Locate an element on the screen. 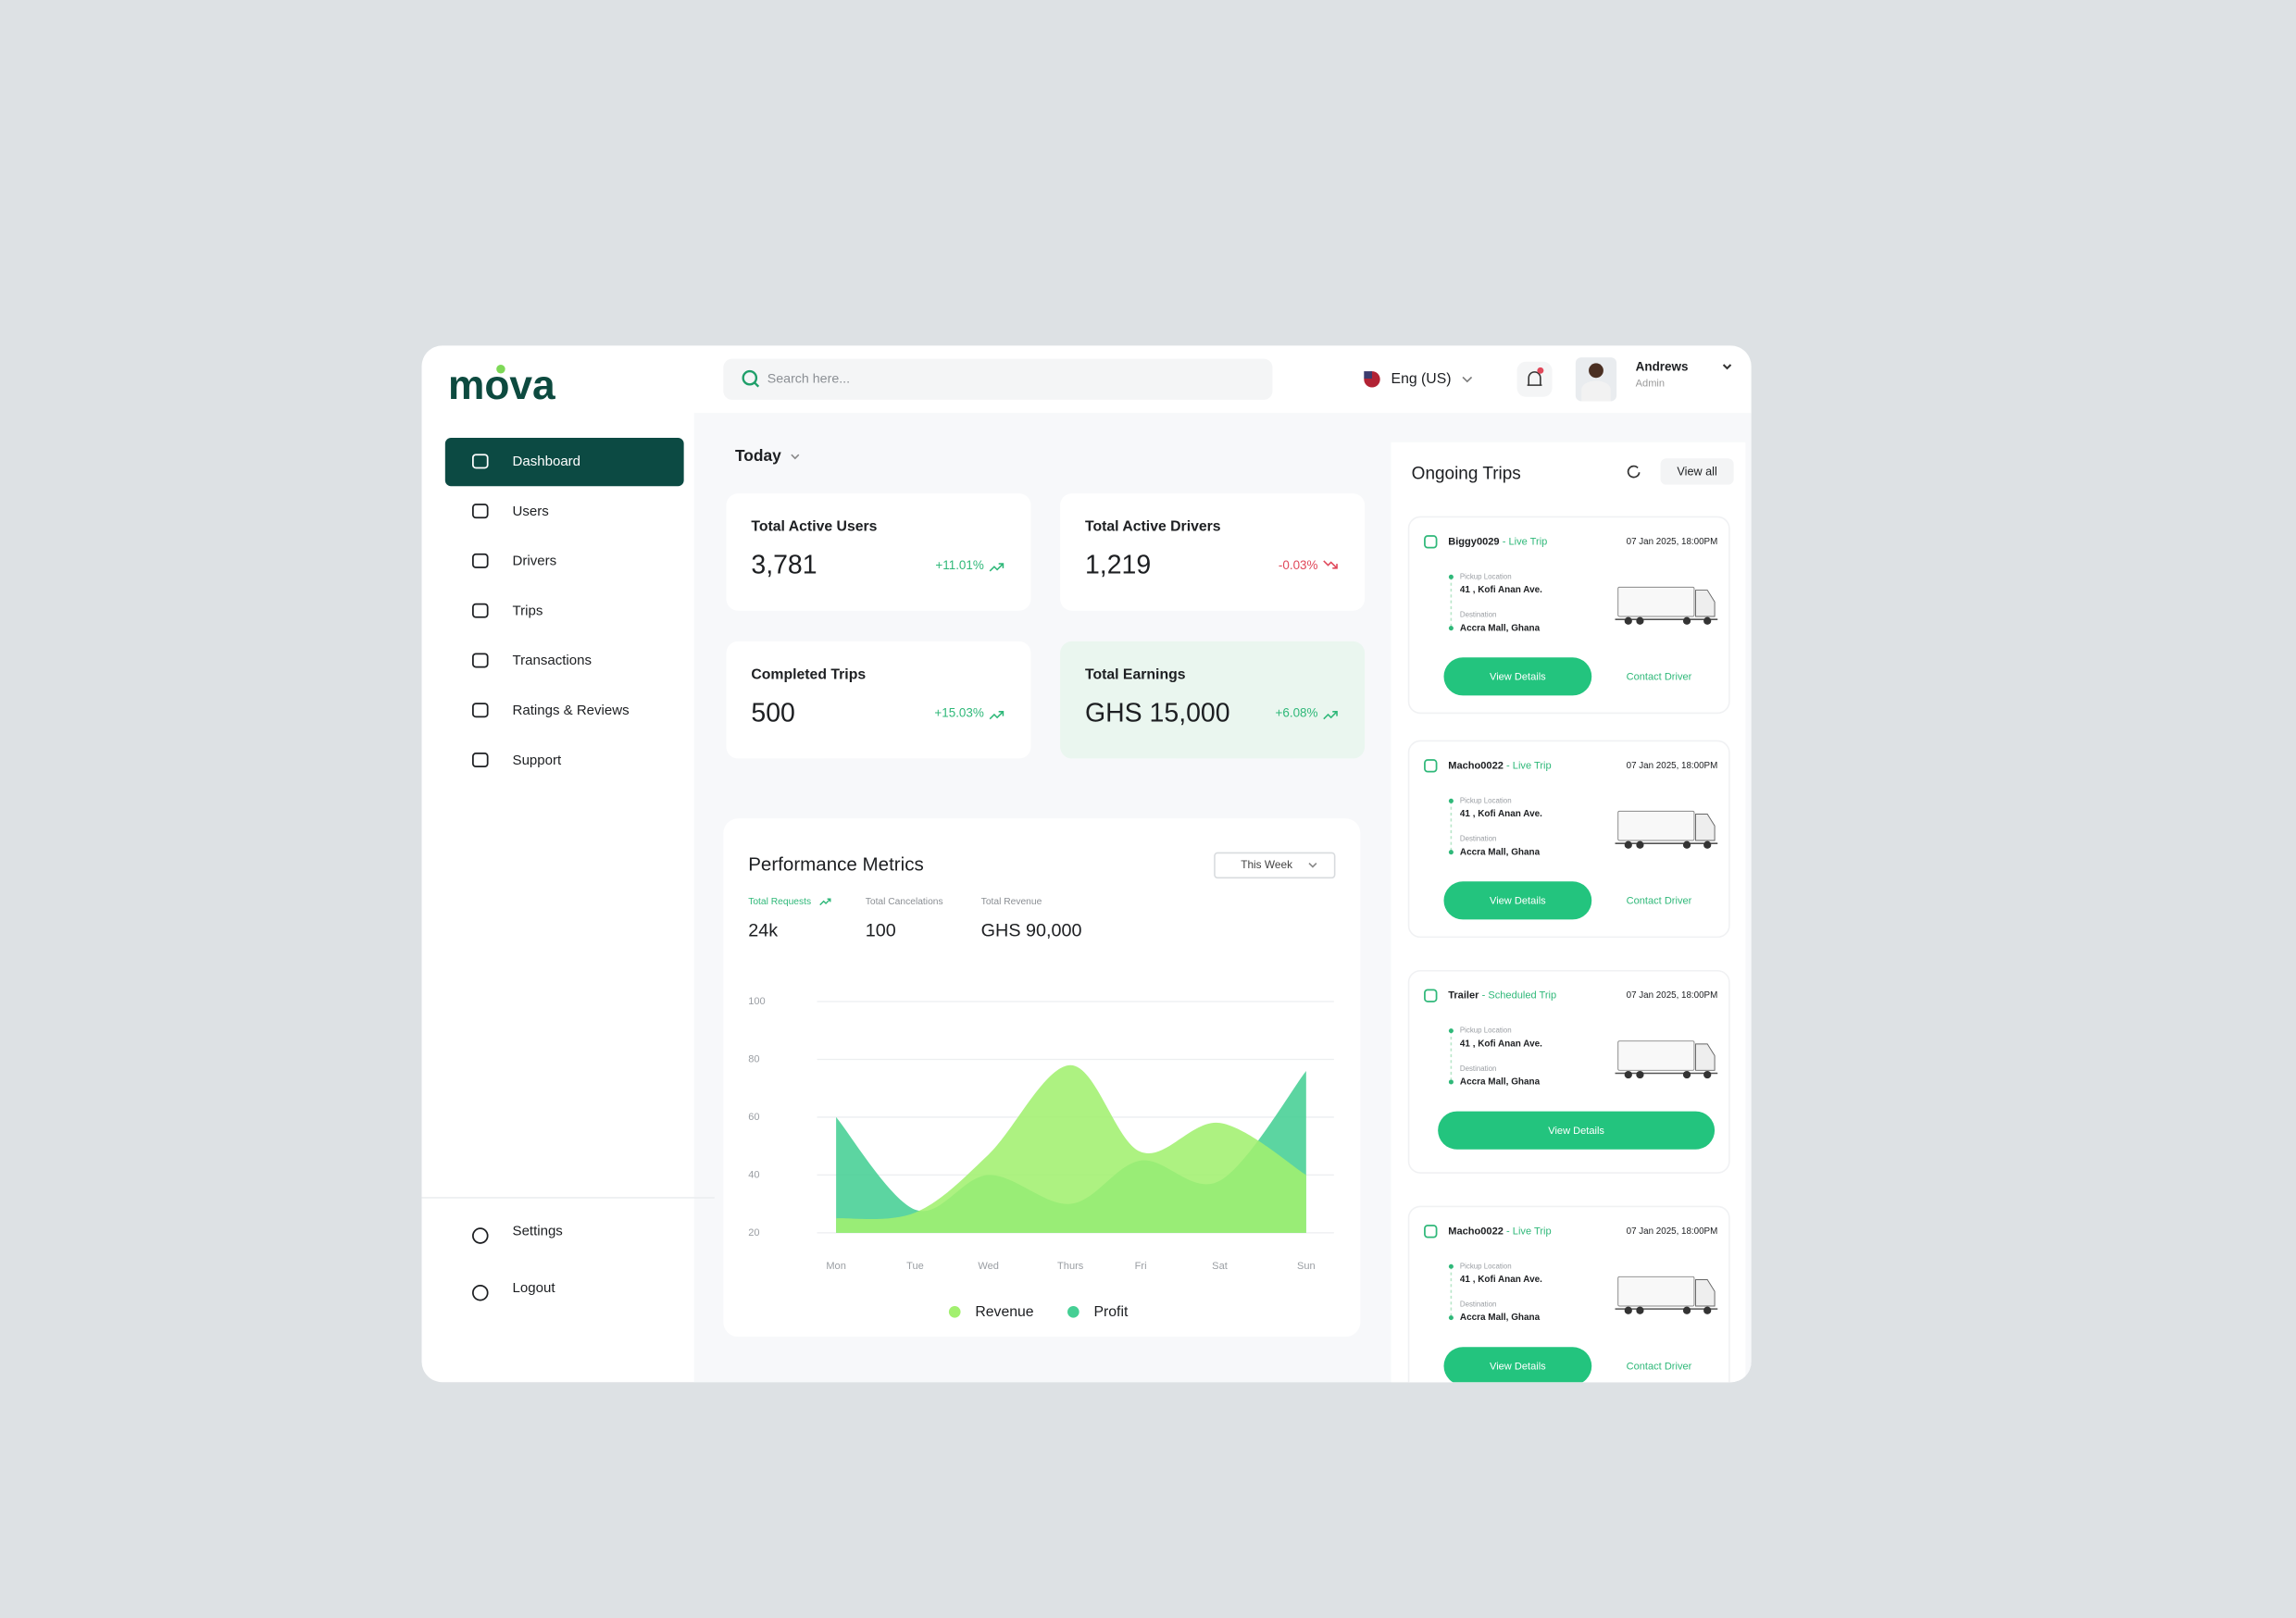 This screenshot has height=1618, width=2296. nav-item: Dashboard is located at coordinates (546, 461).